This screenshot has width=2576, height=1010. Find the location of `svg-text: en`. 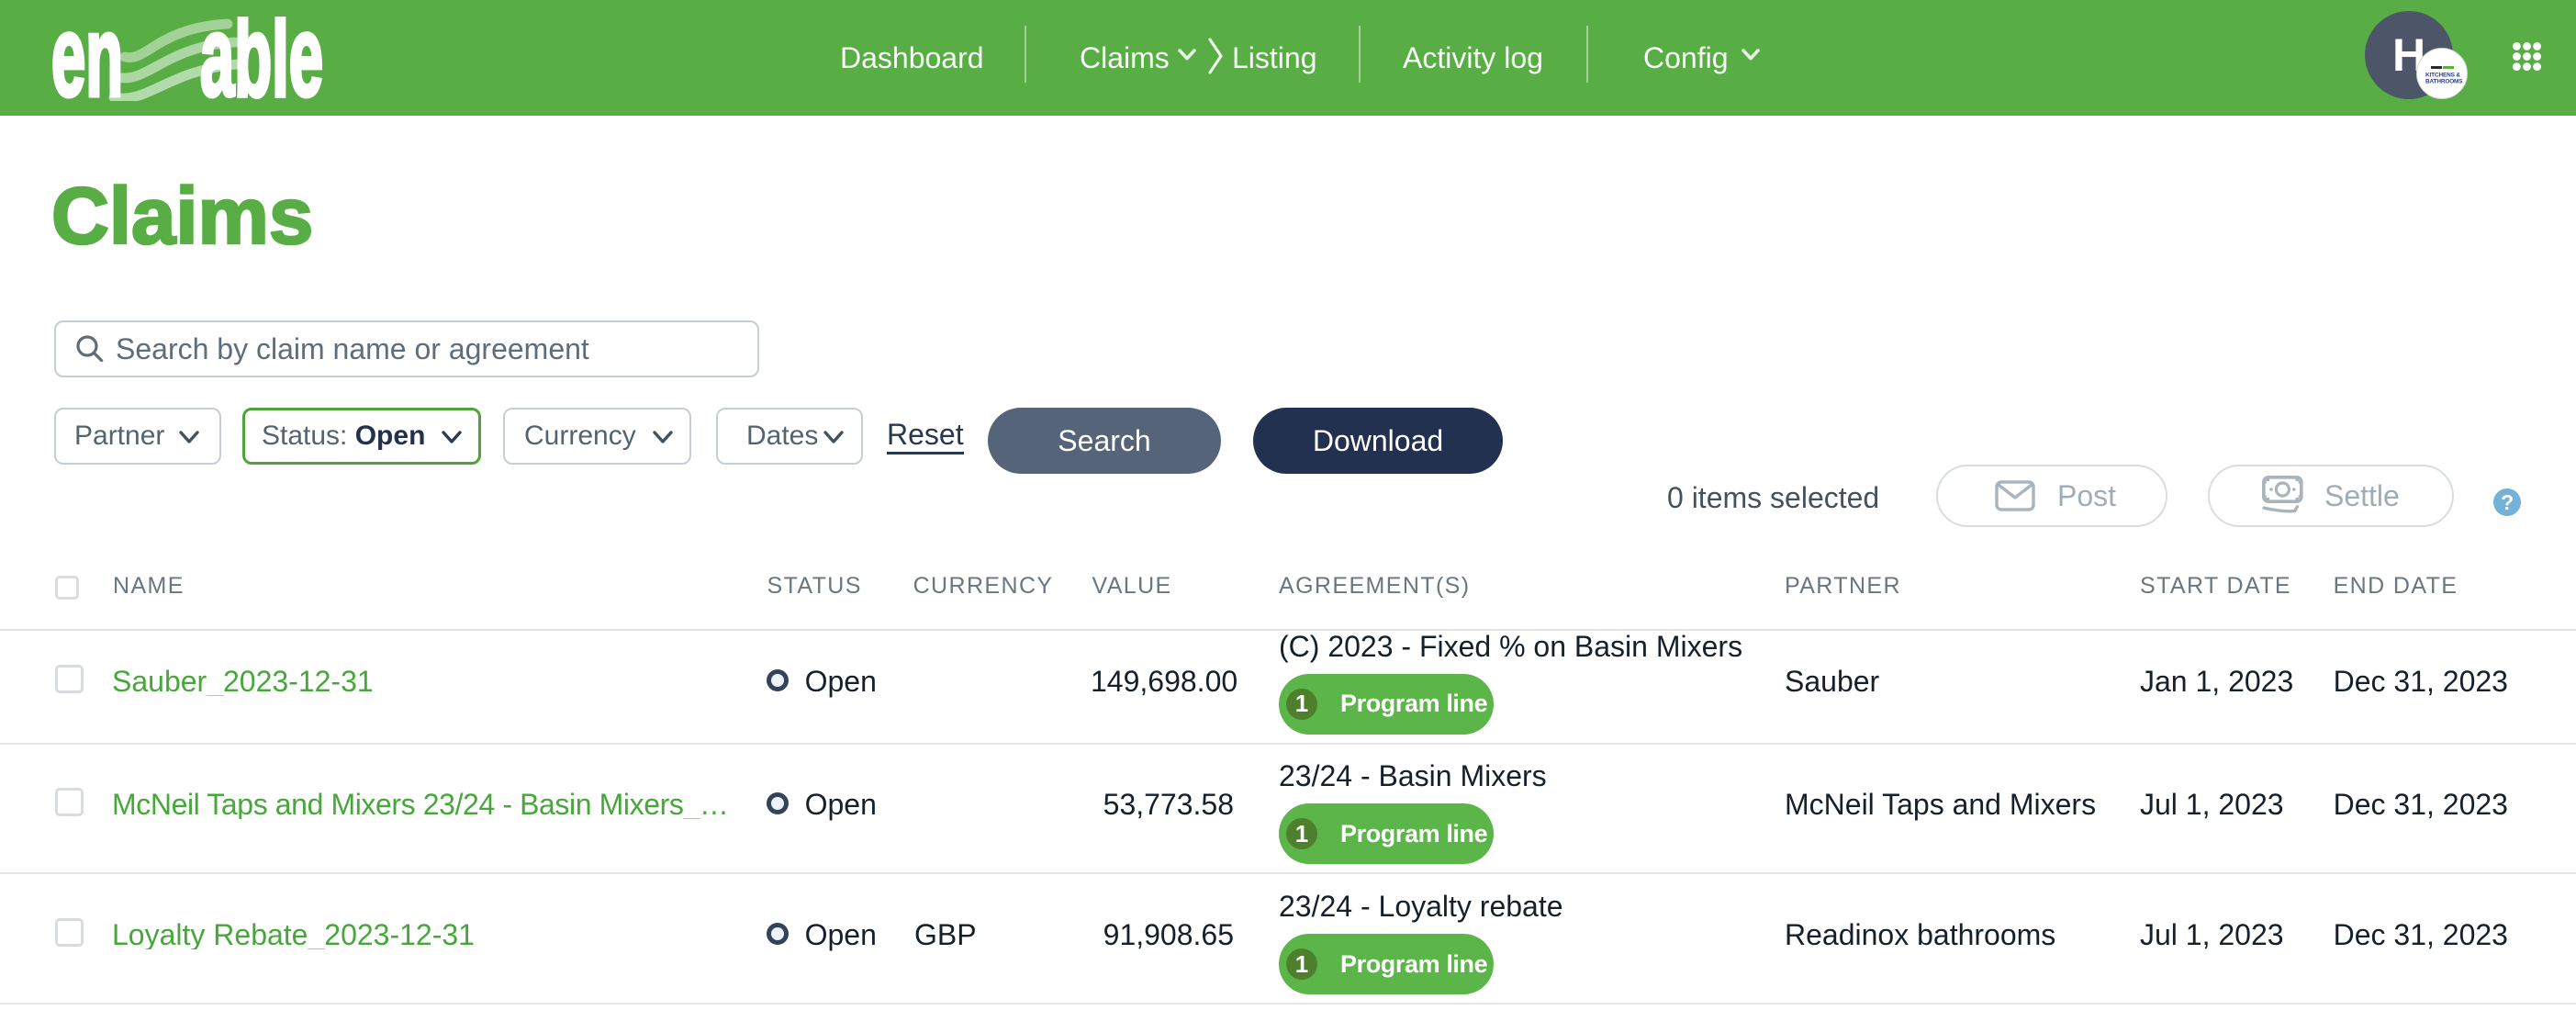

svg-text: en is located at coordinates (87, 59).